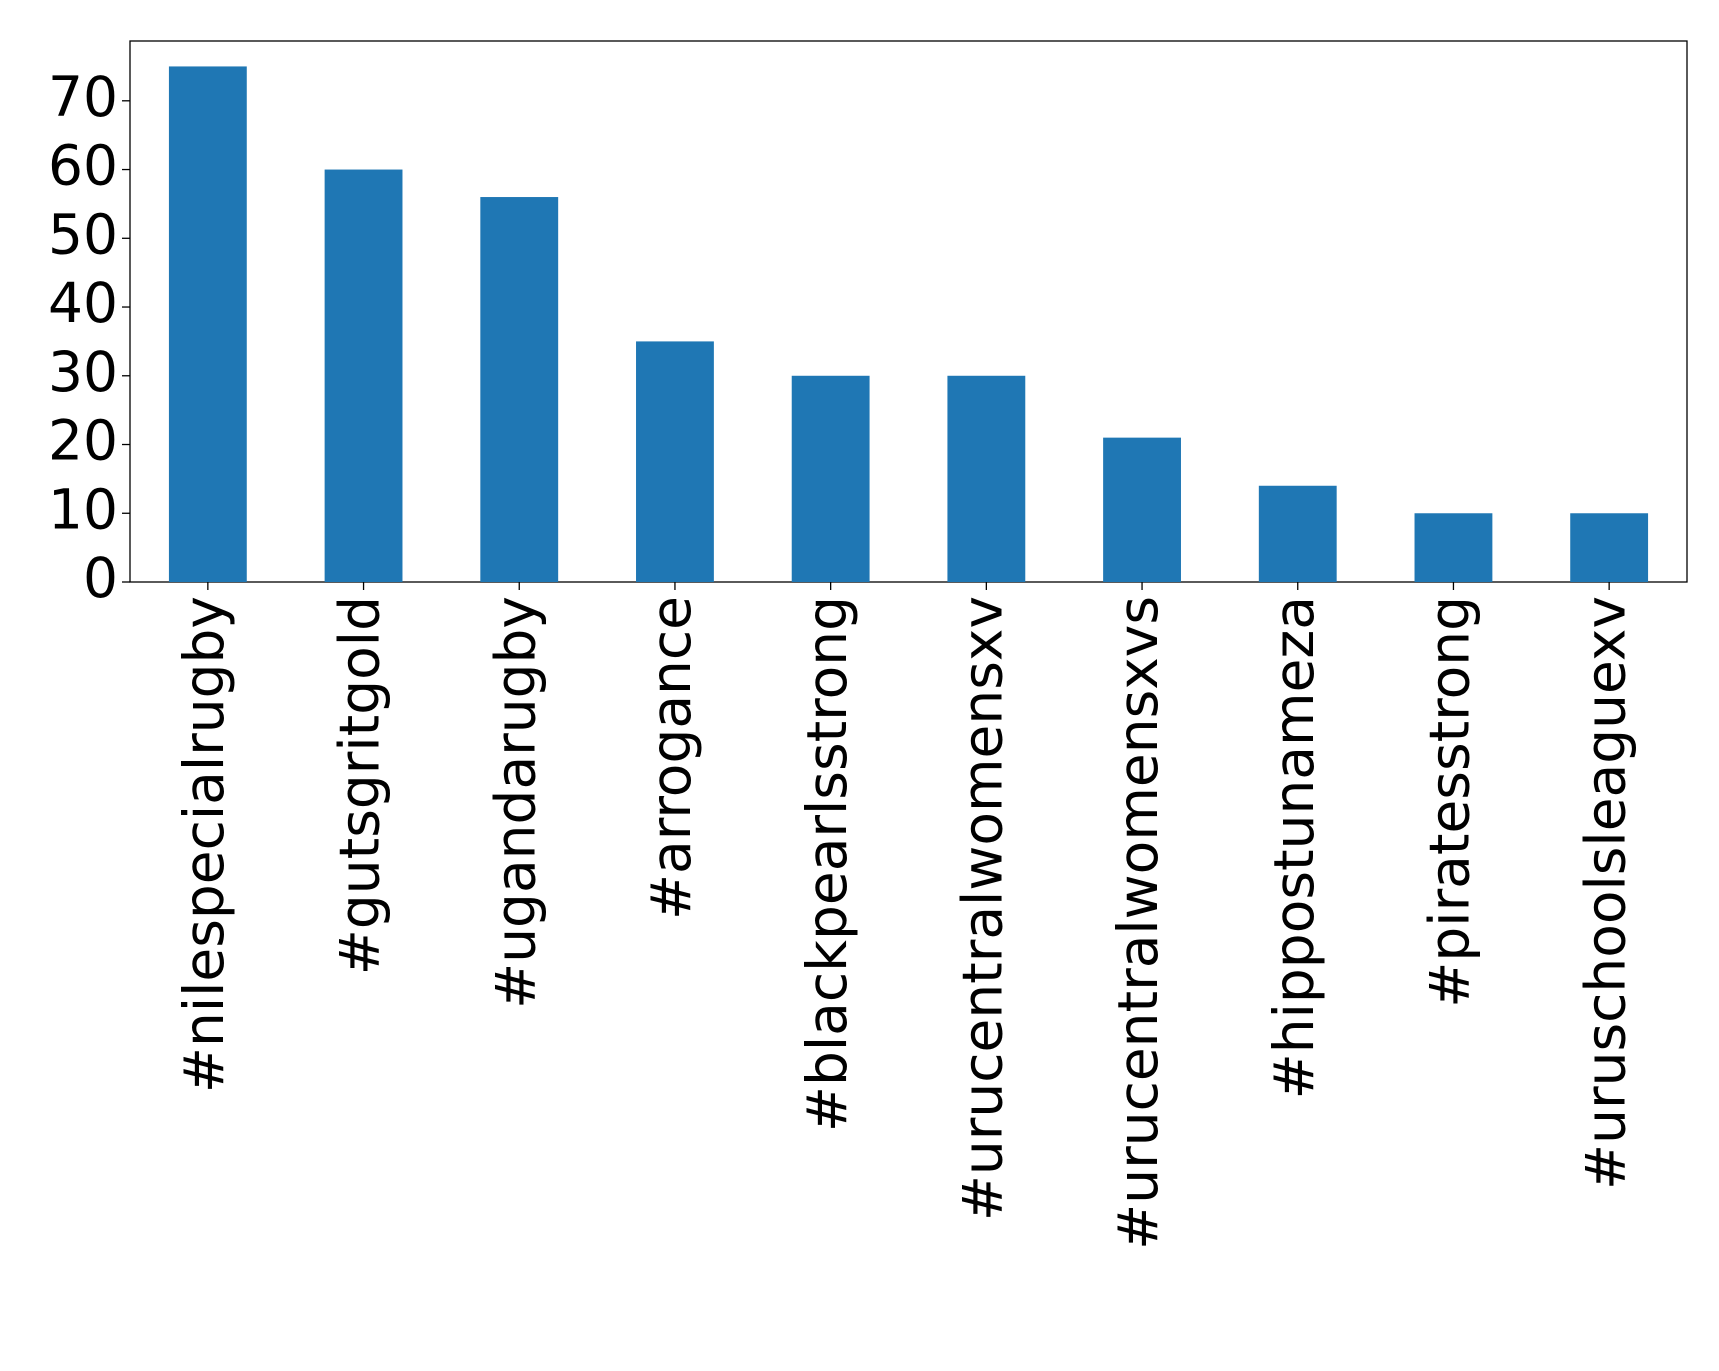  I want to click on x-tick-label: #nilespecialrugby, so click(204, 844).